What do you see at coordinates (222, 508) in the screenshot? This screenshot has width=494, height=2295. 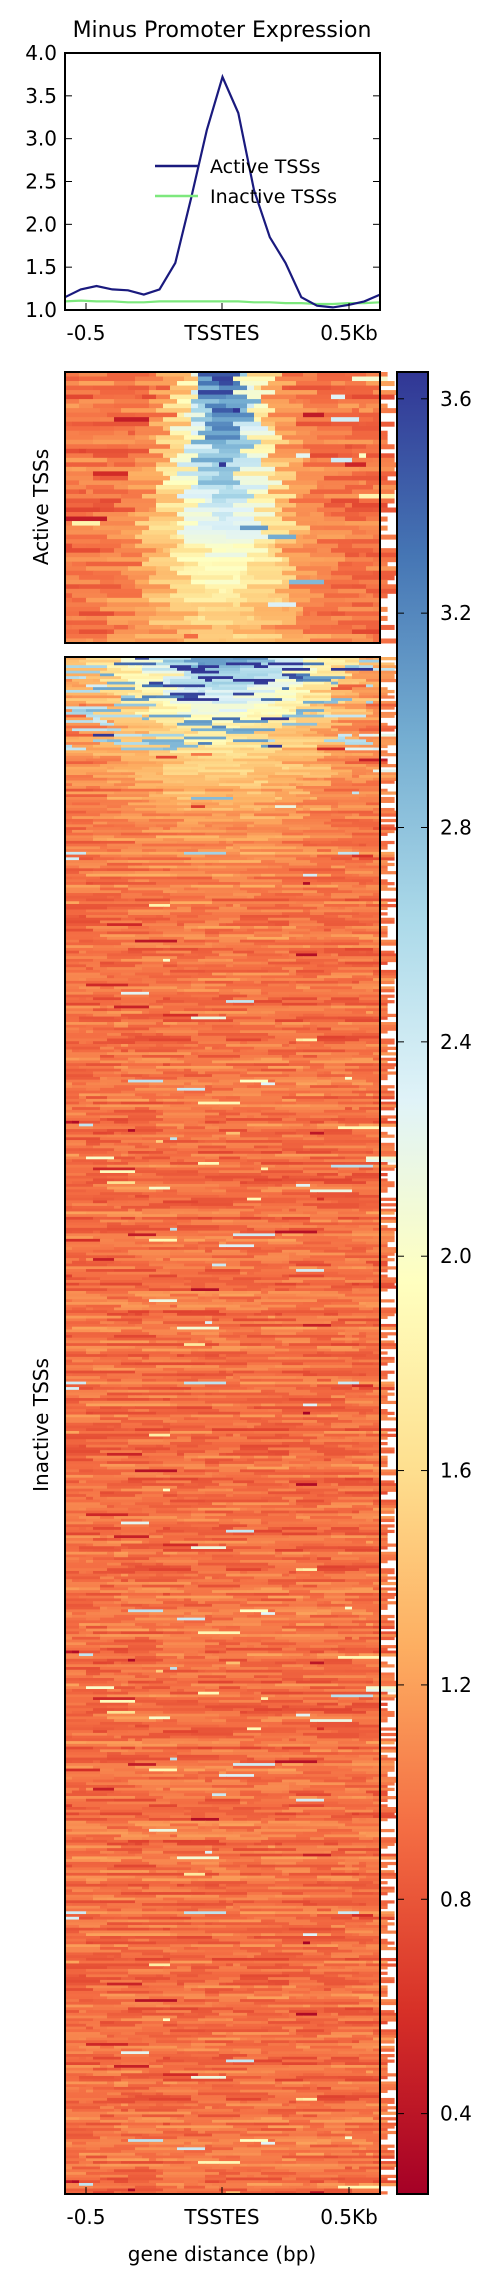 I see `heatmap-active: Active TSSs` at bounding box center [222, 508].